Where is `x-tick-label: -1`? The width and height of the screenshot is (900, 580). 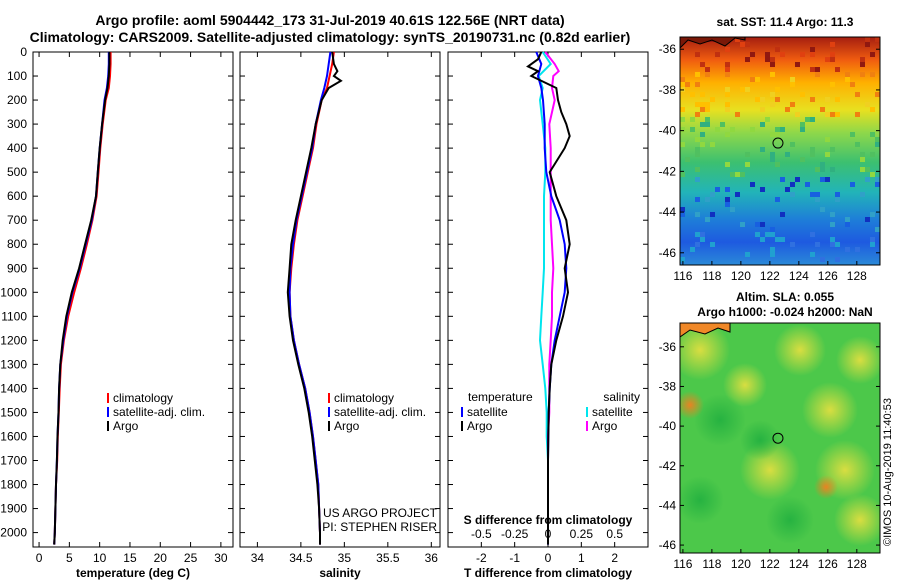 x-tick-label: -1 is located at coordinates (514, 558).